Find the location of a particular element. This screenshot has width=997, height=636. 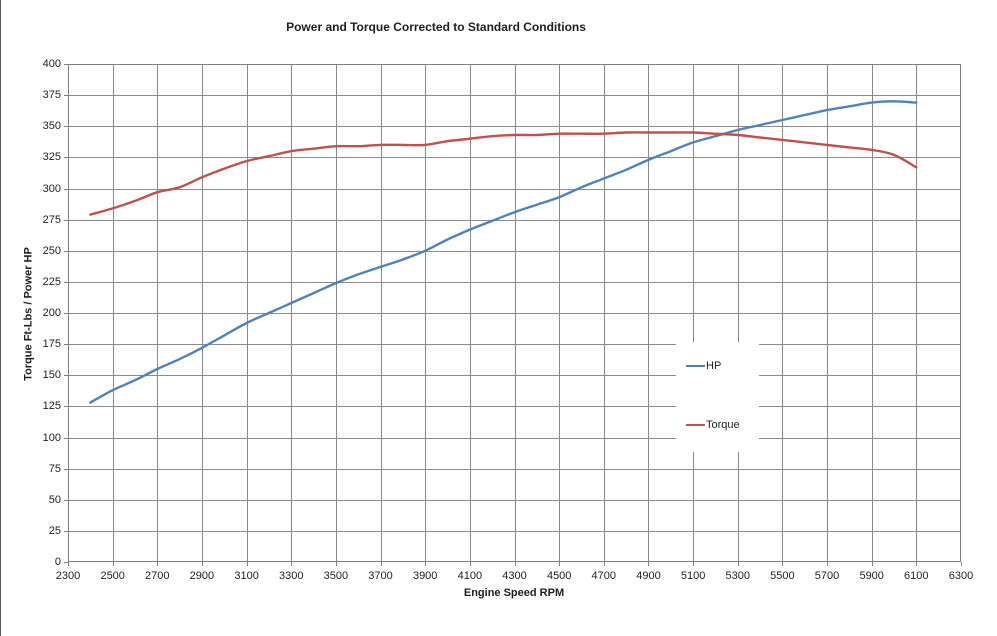

legend-item-torque: Torque is located at coordinates (713, 425).